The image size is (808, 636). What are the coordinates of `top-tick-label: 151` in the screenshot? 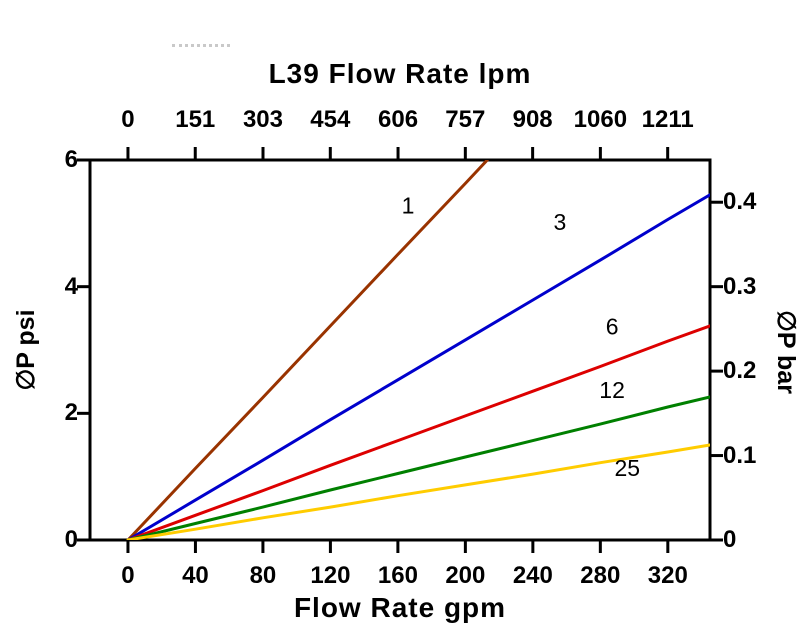 It's located at (195, 119).